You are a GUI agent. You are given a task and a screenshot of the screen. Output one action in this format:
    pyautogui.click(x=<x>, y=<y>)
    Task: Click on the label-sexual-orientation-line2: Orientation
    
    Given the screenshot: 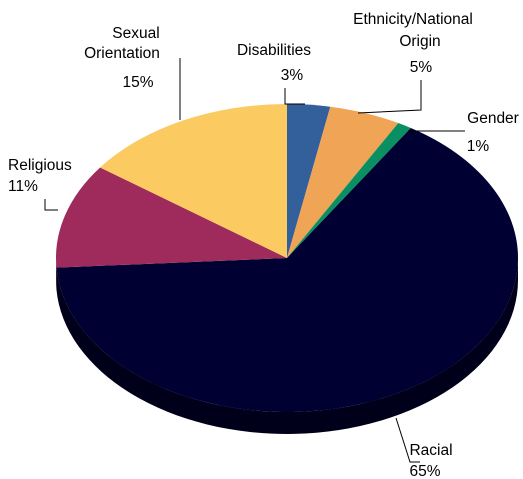 What is the action you would take?
    pyautogui.click(x=122, y=53)
    